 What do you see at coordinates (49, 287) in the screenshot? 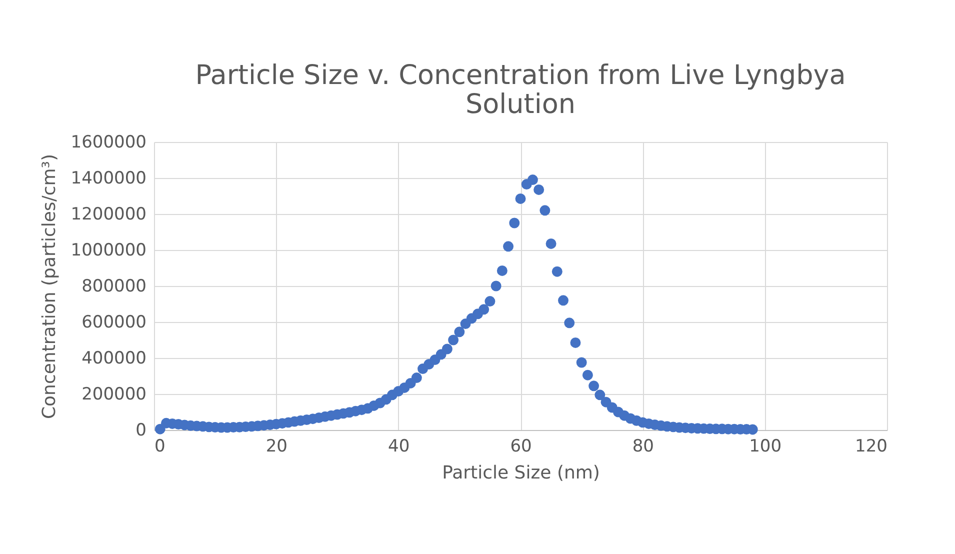
I see `y-axis-title: Concentration (particles/cm³)` at bounding box center [49, 287].